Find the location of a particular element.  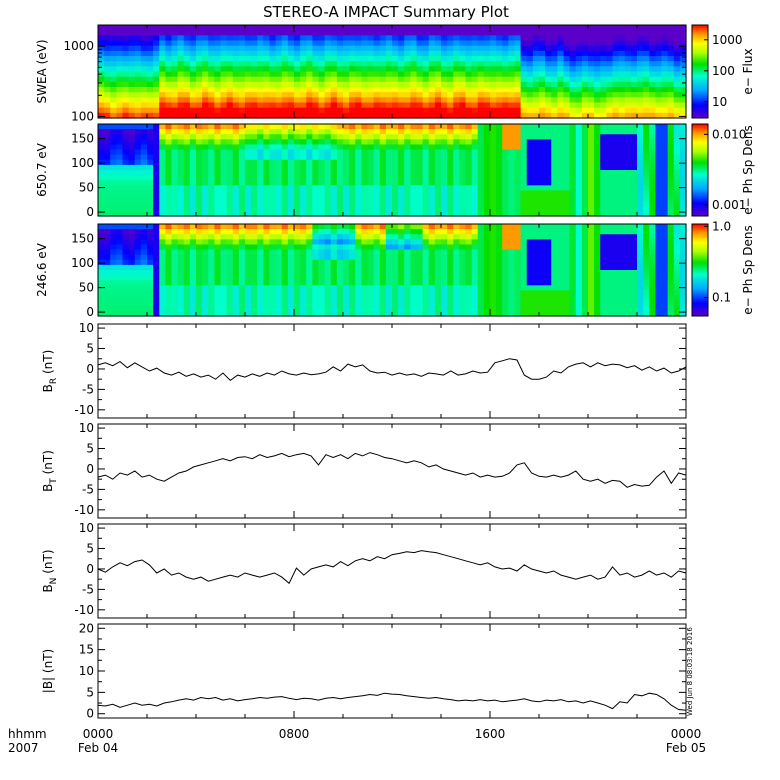

panel-7: 0 5 10 15 20 |B| (nT) is located at coordinates (364, 671).